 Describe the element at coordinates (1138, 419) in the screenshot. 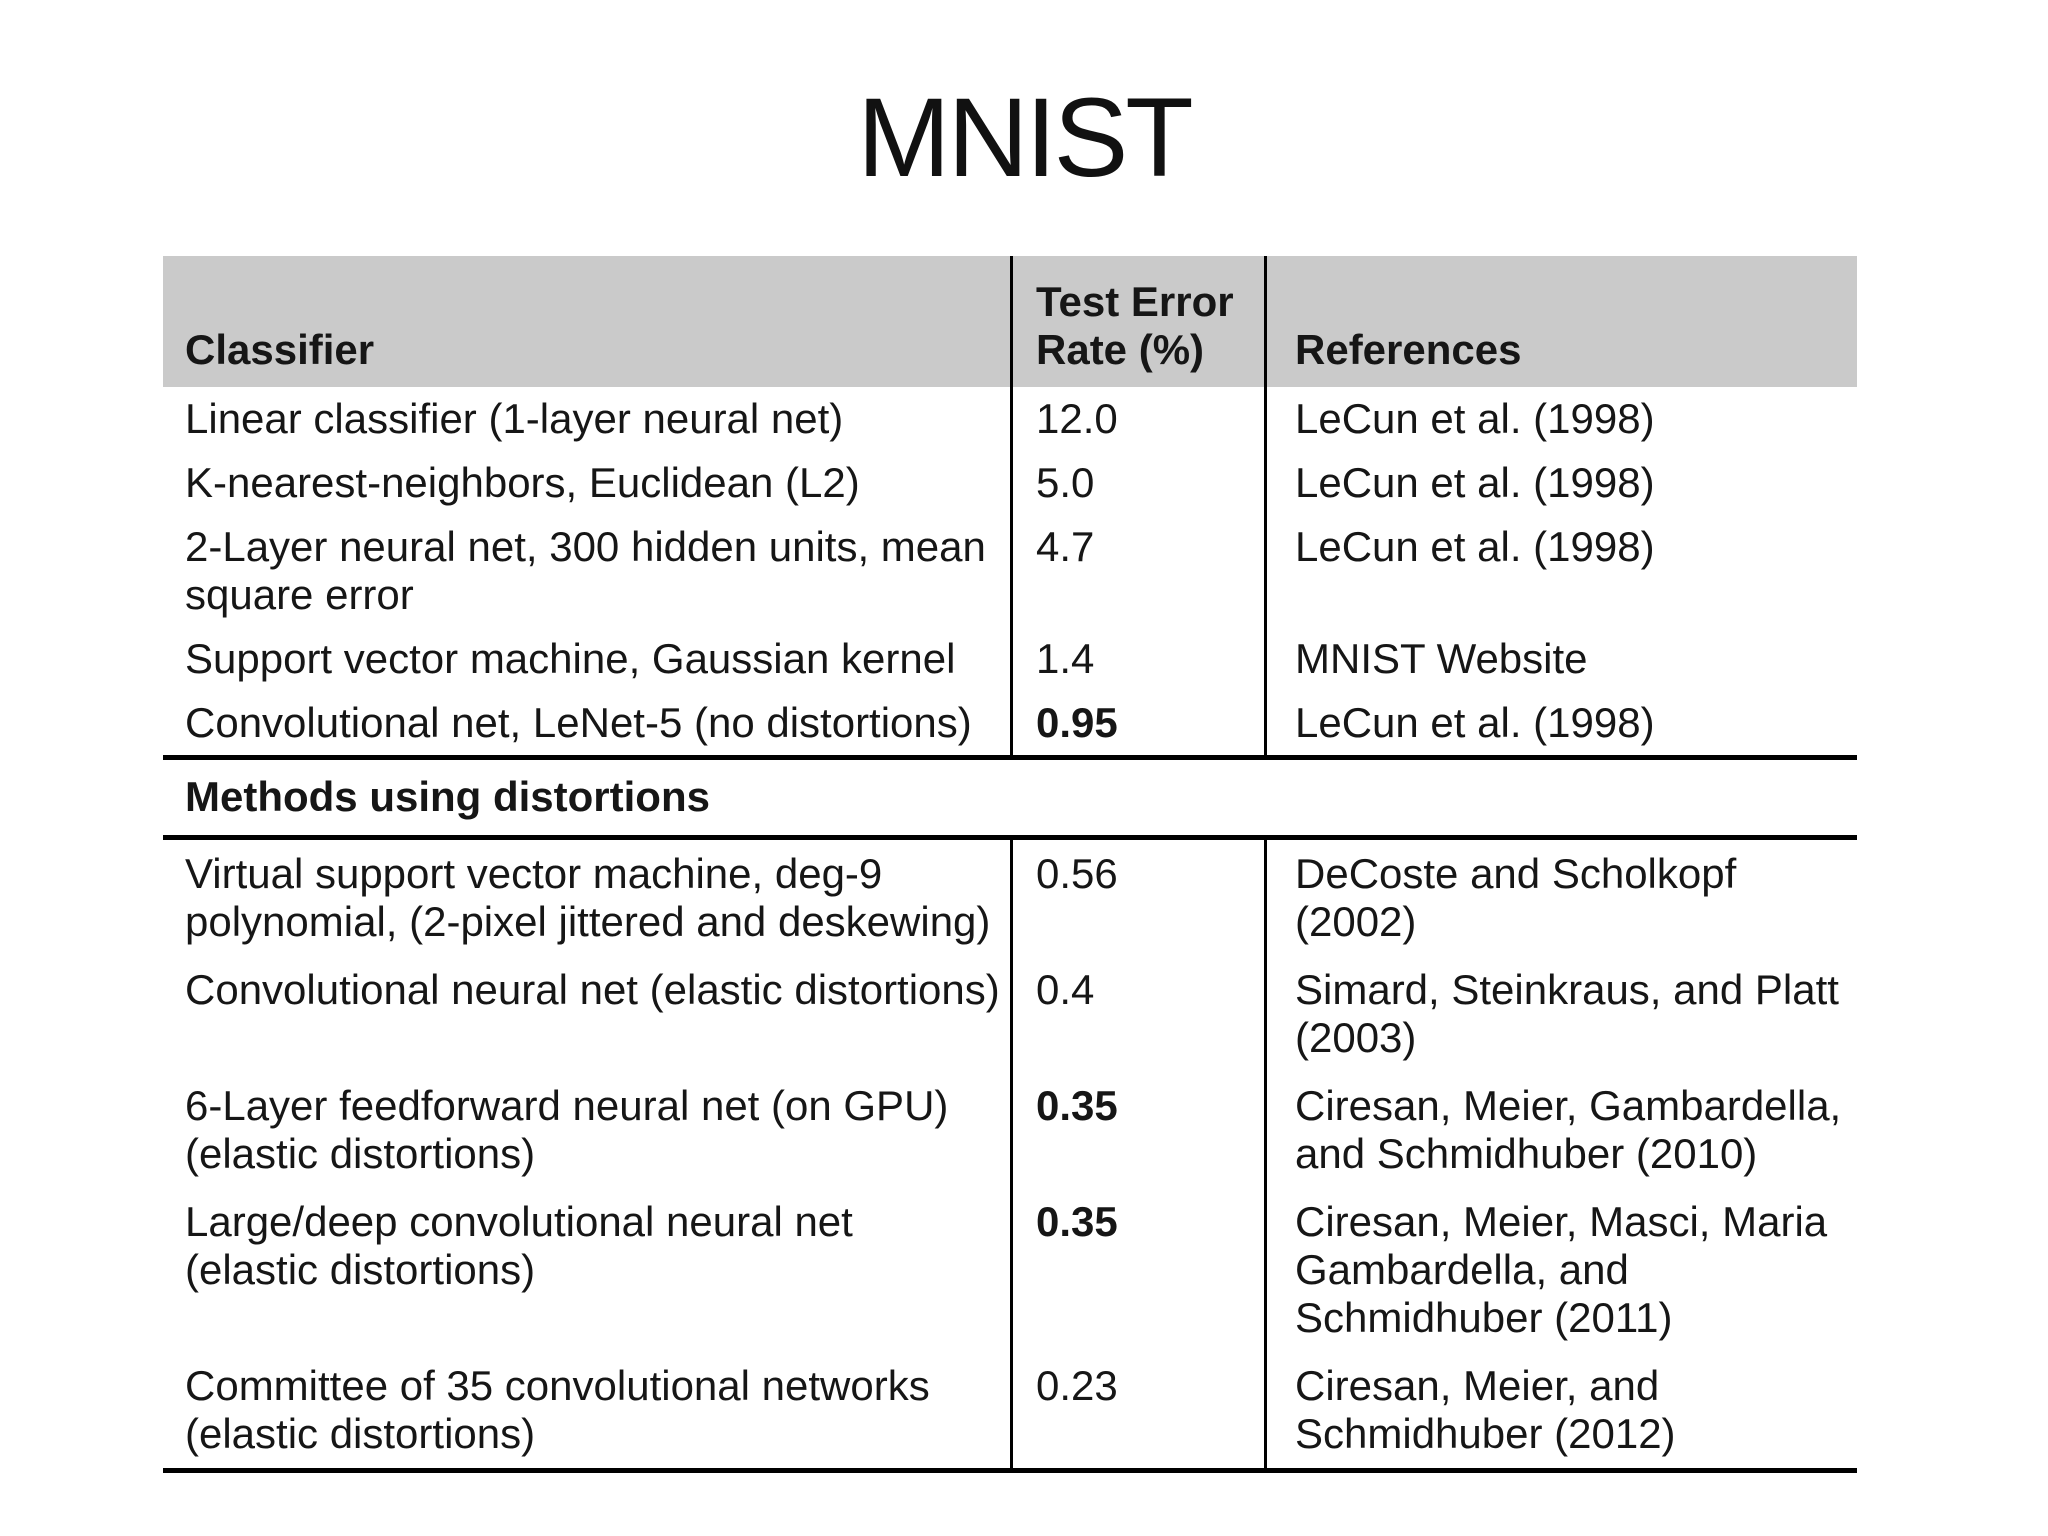

I see `error-rate-cell: 12.0` at that location.